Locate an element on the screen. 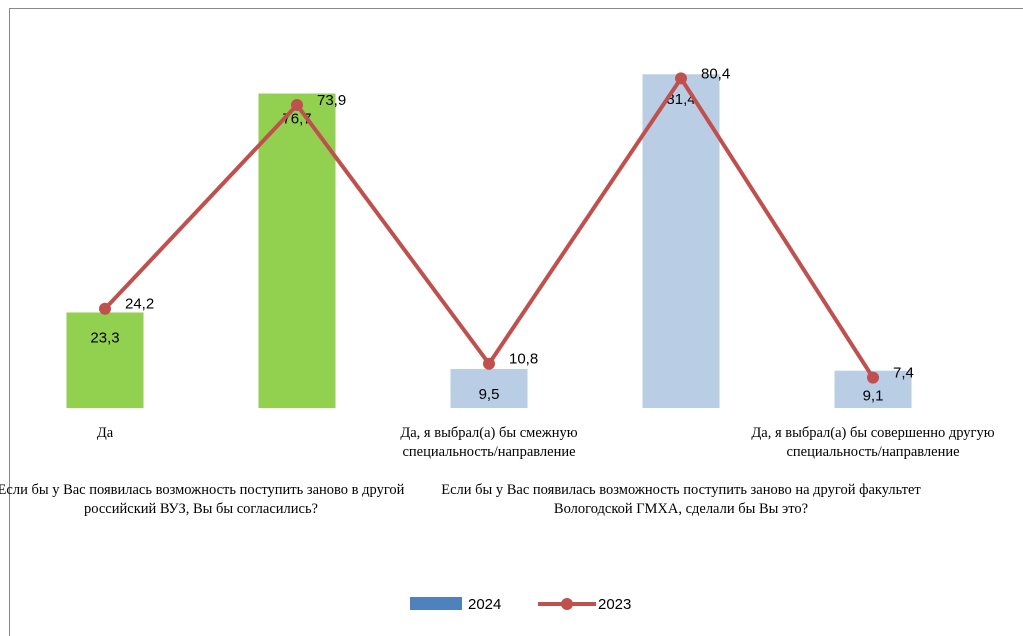  bar-value-label: 23,3 is located at coordinates (104, 337).